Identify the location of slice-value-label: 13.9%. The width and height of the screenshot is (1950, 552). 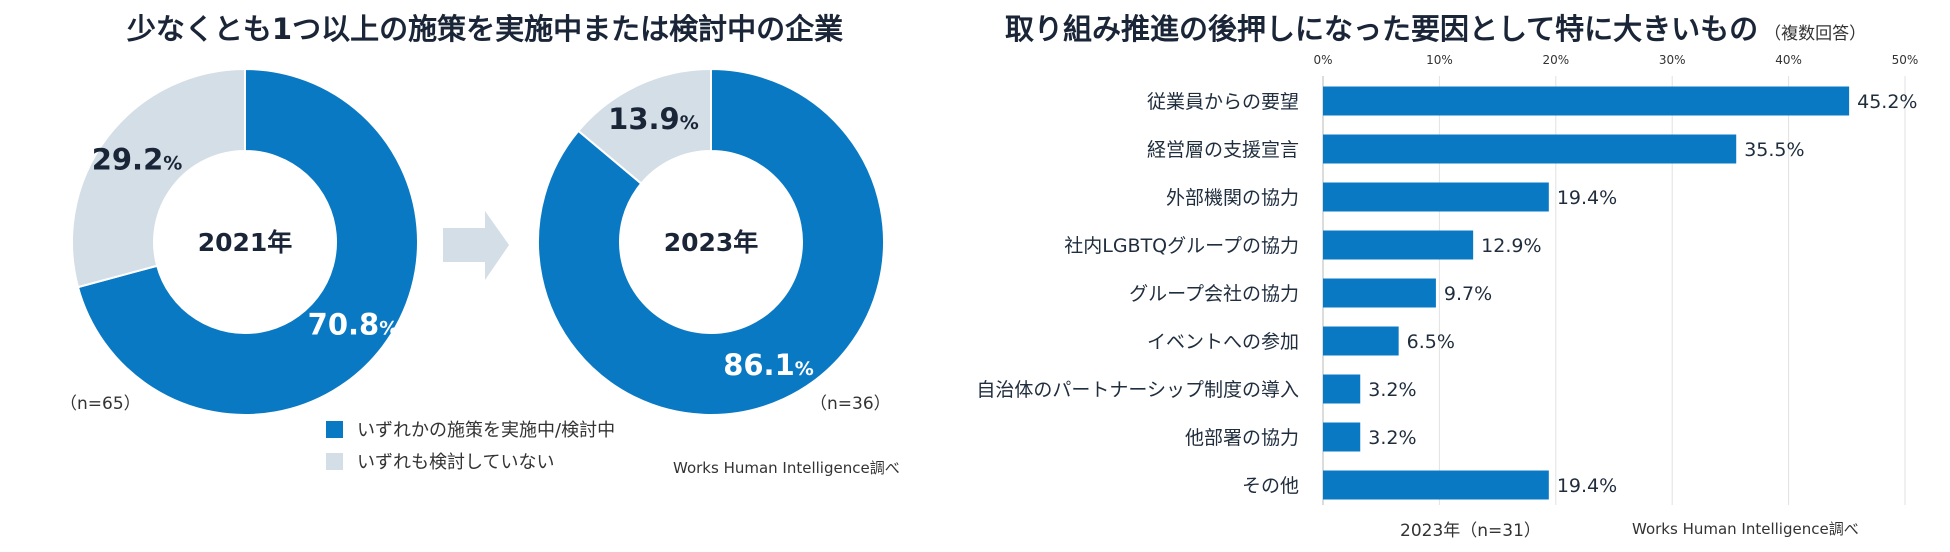
(653, 119).